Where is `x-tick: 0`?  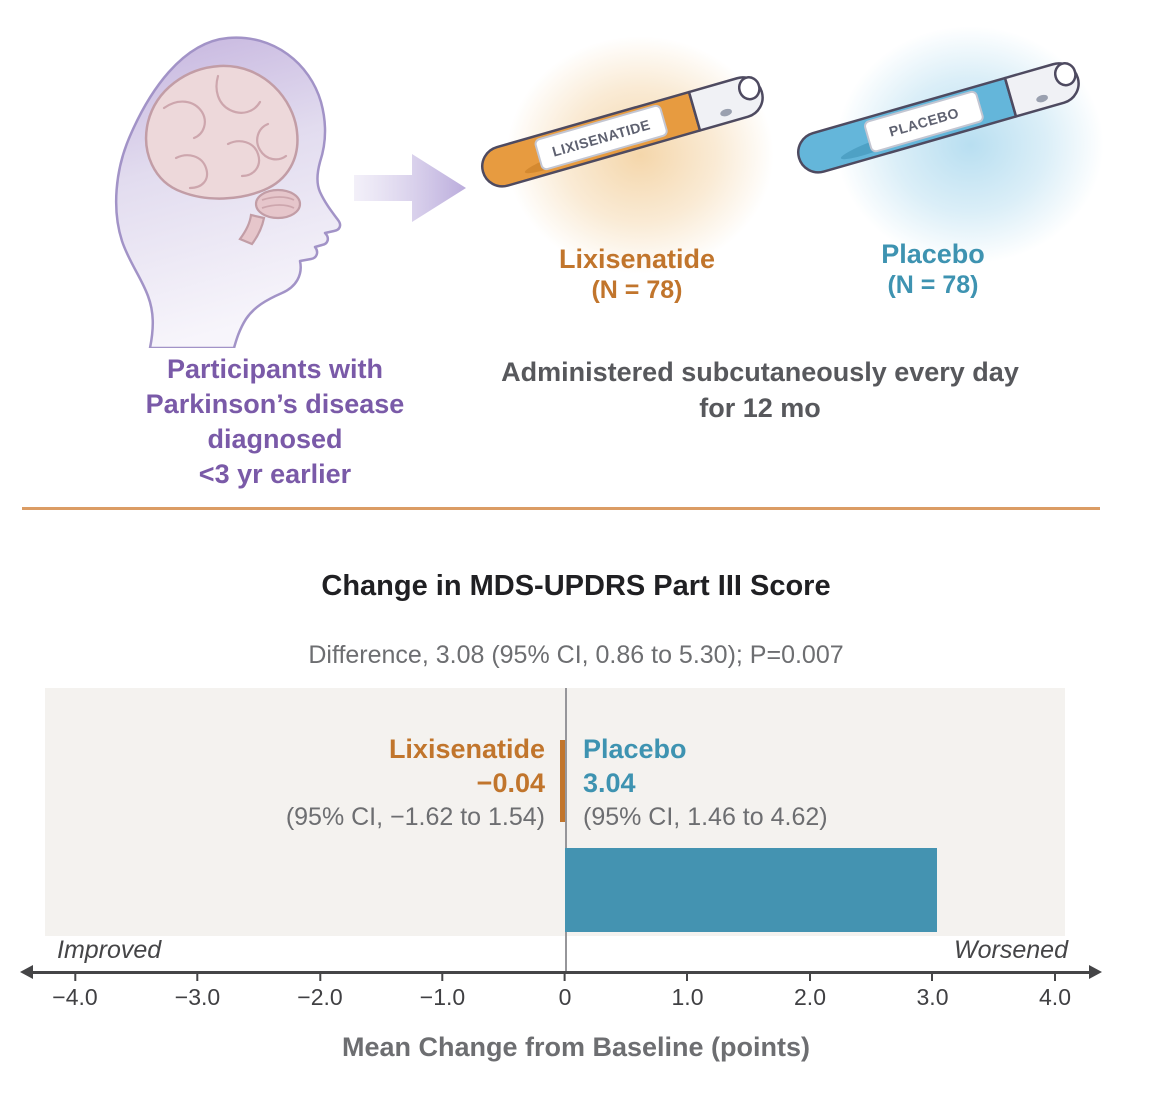
x-tick: 0 is located at coordinates (565, 991).